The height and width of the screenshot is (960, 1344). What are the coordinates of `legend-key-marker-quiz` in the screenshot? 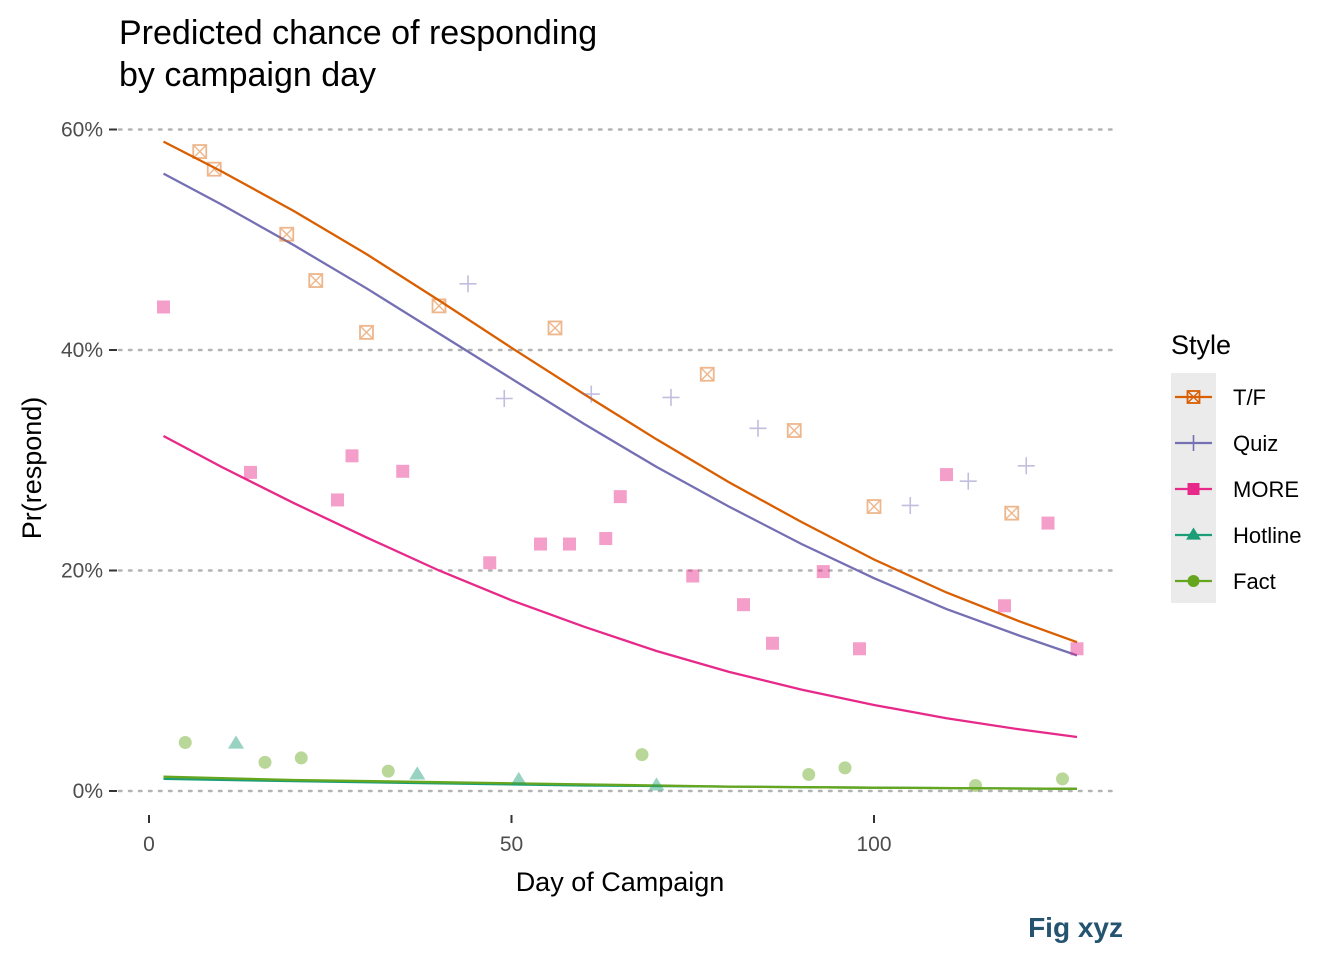 It's located at (1193, 443).